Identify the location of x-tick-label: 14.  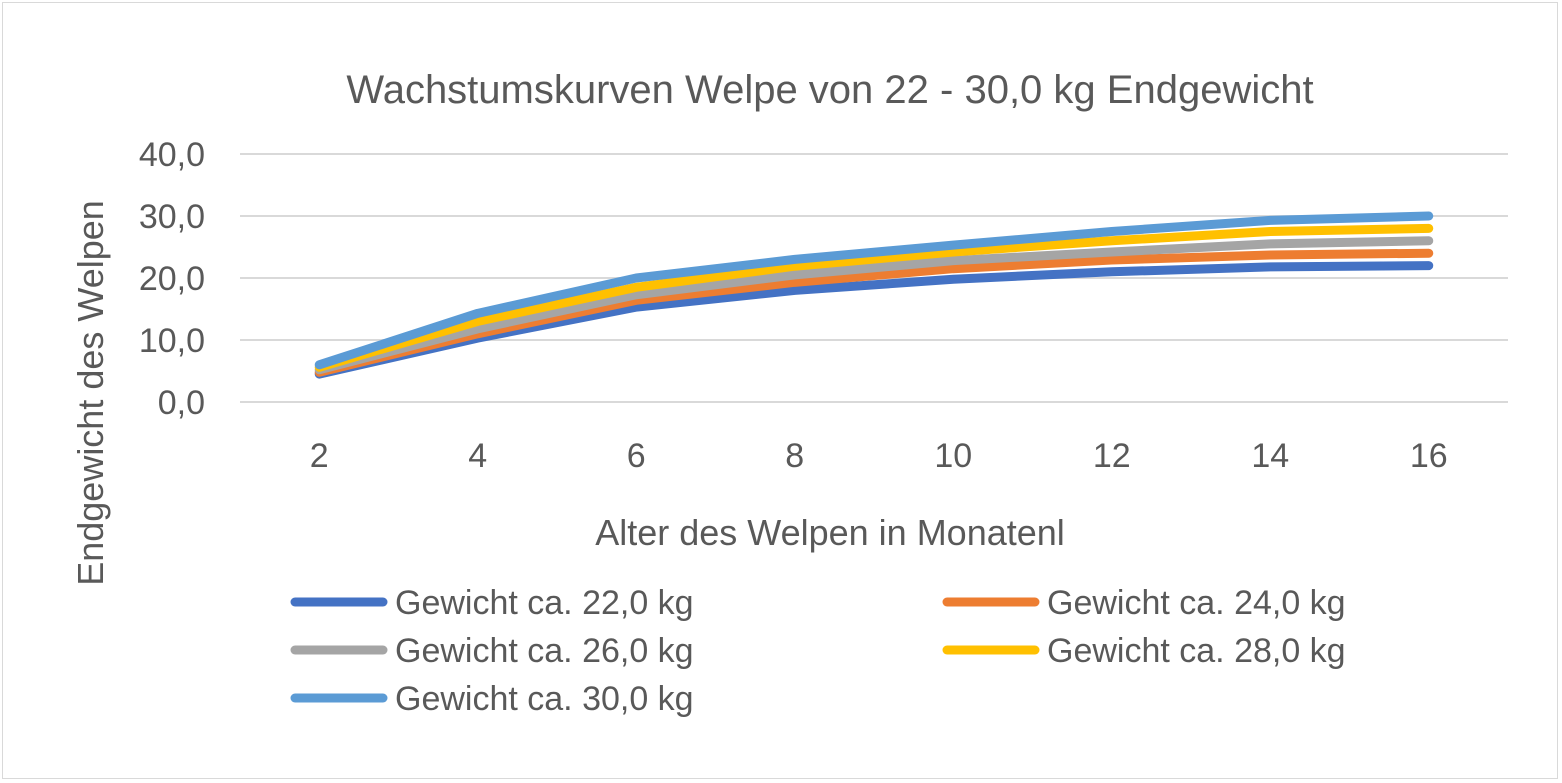
(1270, 456).